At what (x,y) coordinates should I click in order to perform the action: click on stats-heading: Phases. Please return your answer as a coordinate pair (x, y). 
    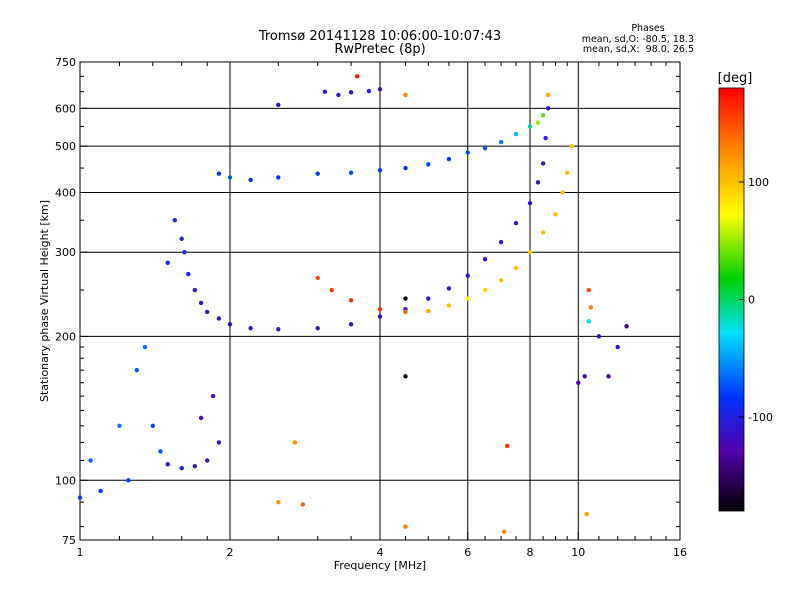
    Looking at the image, I should click on (647, 28).